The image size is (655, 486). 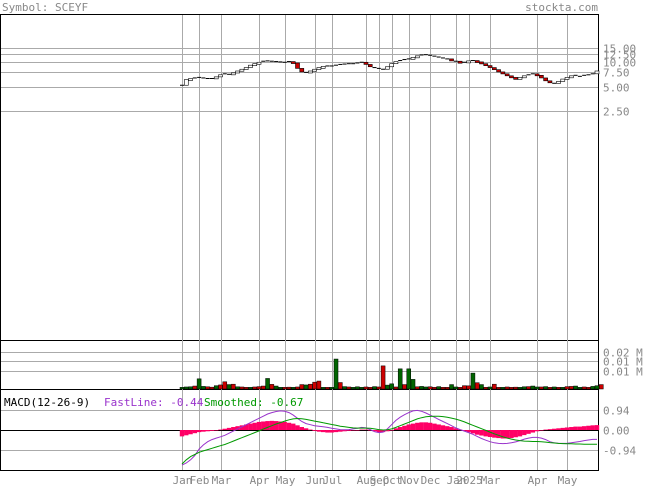 What do you see at coordinates (393, 480) in the screenshot?
I see `x-tick-label: Oct` at bounding box center [393, 480].